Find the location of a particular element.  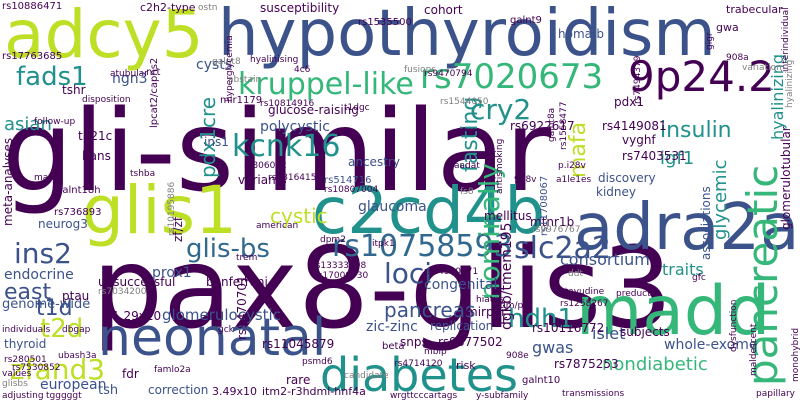

word-bonferroni: bonferroni is located at coordinates (237, 282).